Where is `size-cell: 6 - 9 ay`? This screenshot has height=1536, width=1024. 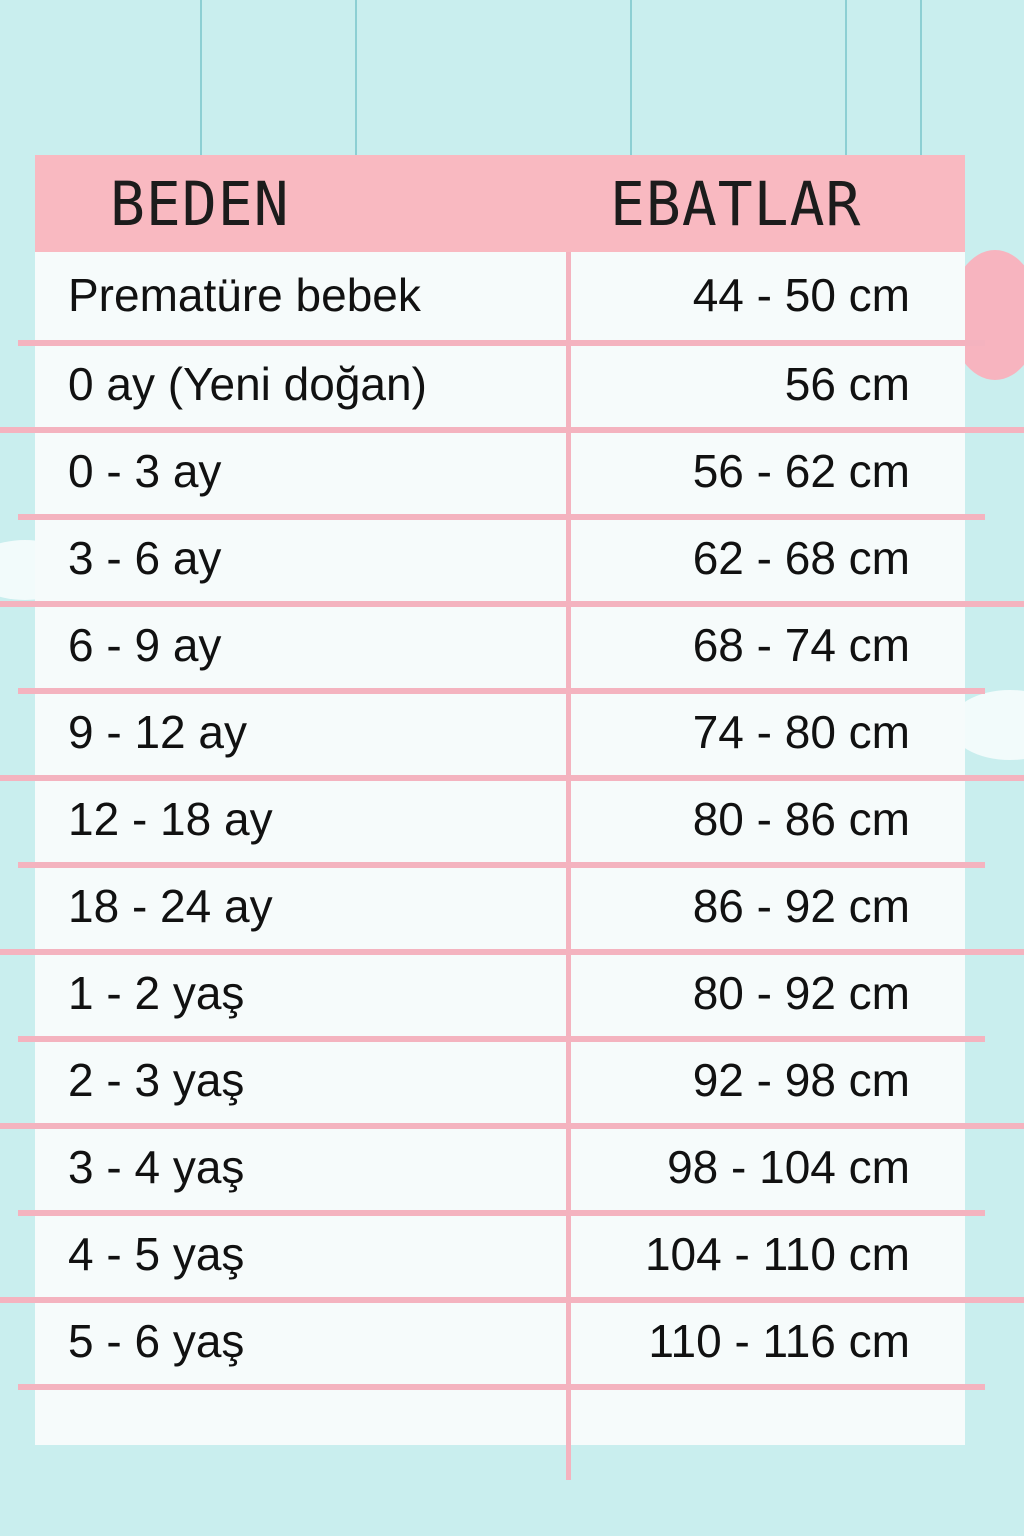 size-cell: 6 - 9 ay is located at coordinates (145, 644).